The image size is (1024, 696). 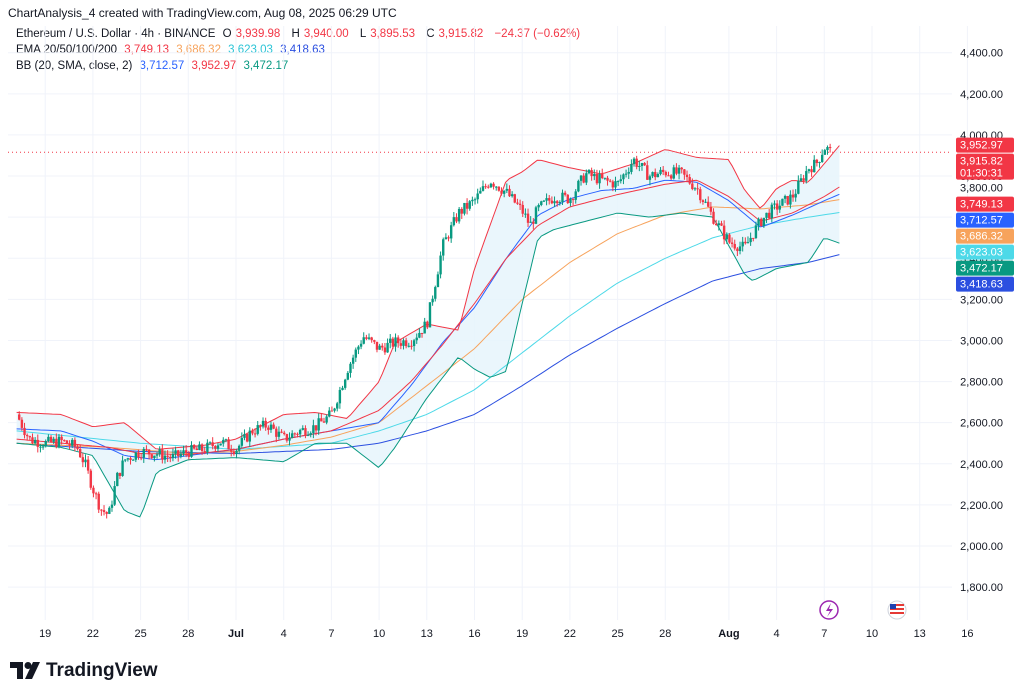 I want to click on countdown-label: 01:30:31, so click(x=981, y=174).